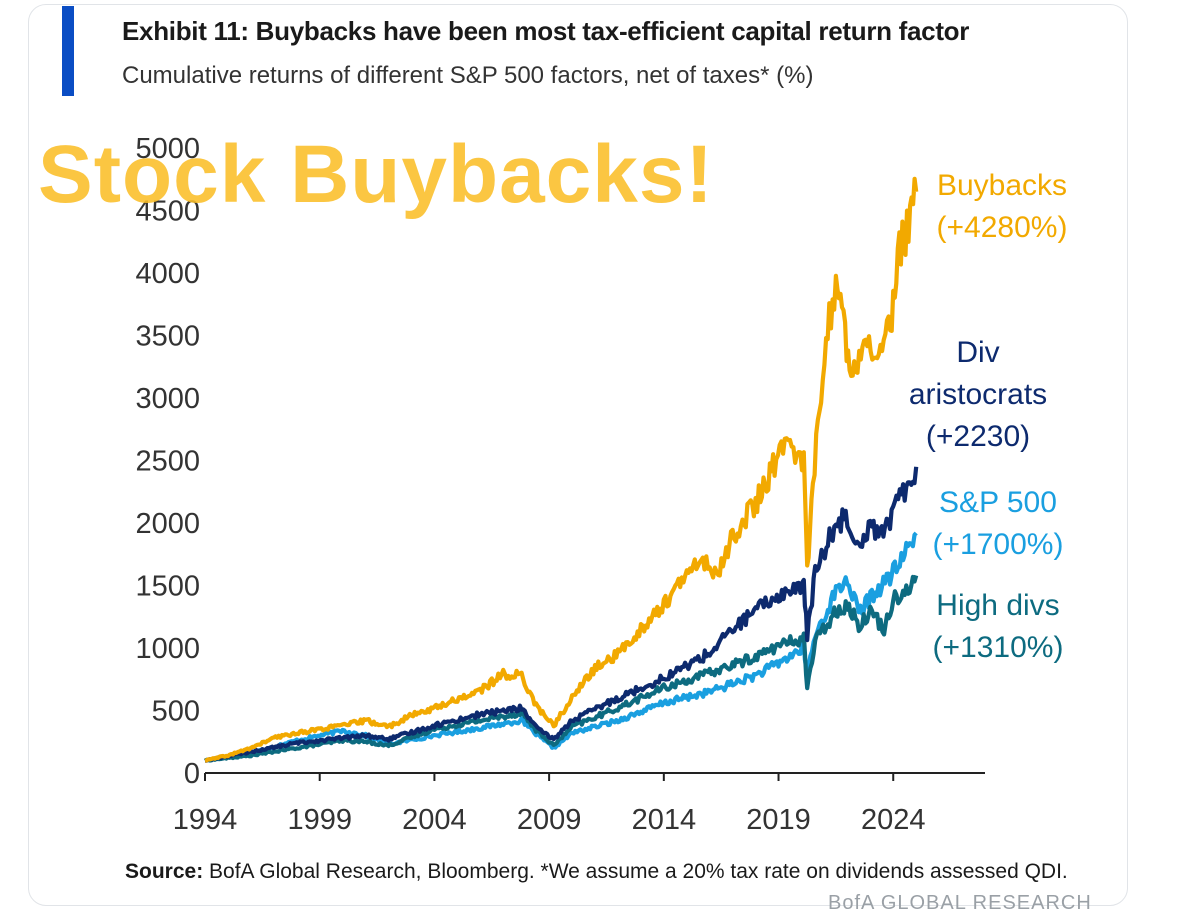  I want to click on y-tick-label: 0, so click(192, 774).